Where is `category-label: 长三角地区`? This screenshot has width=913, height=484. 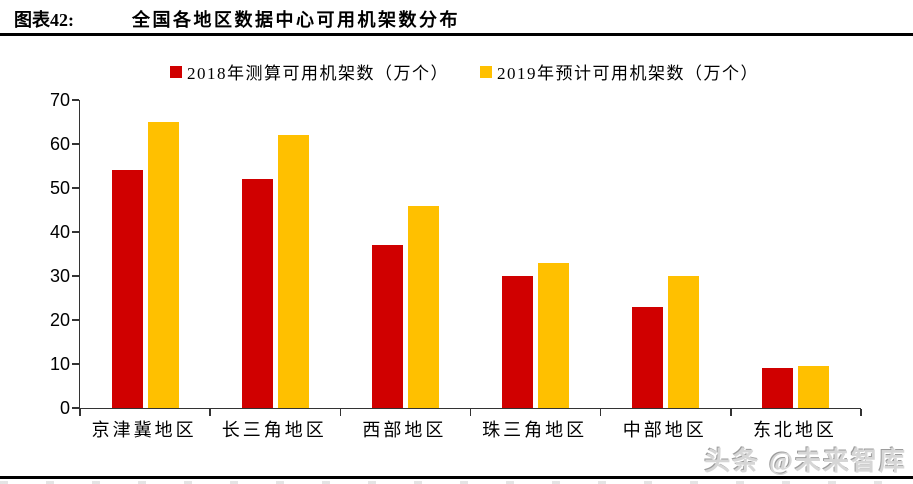 category-label: 长三角地区 is located at coordinates (274, 430).